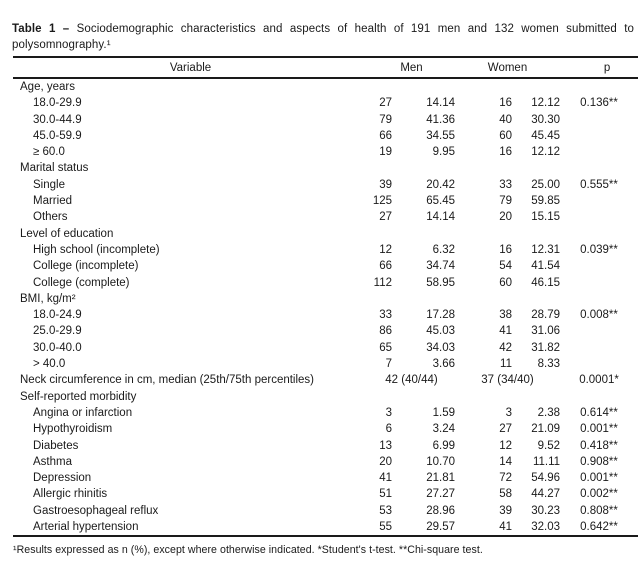 This screenshot has height=573, width=643. What do you see at coordinates (385, 315) in the screenshot?
I see `men-n-cell: 33` at bounding box center [385, 315].